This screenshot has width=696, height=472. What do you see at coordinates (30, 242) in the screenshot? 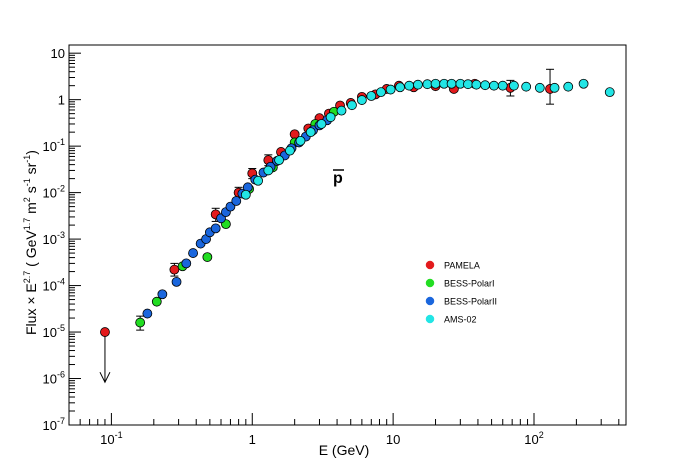
I see `y-axis-title: Flux × E2.7 ( GeV1.7 m2 s-1 sr-1)` at bounding box center [30, 242].